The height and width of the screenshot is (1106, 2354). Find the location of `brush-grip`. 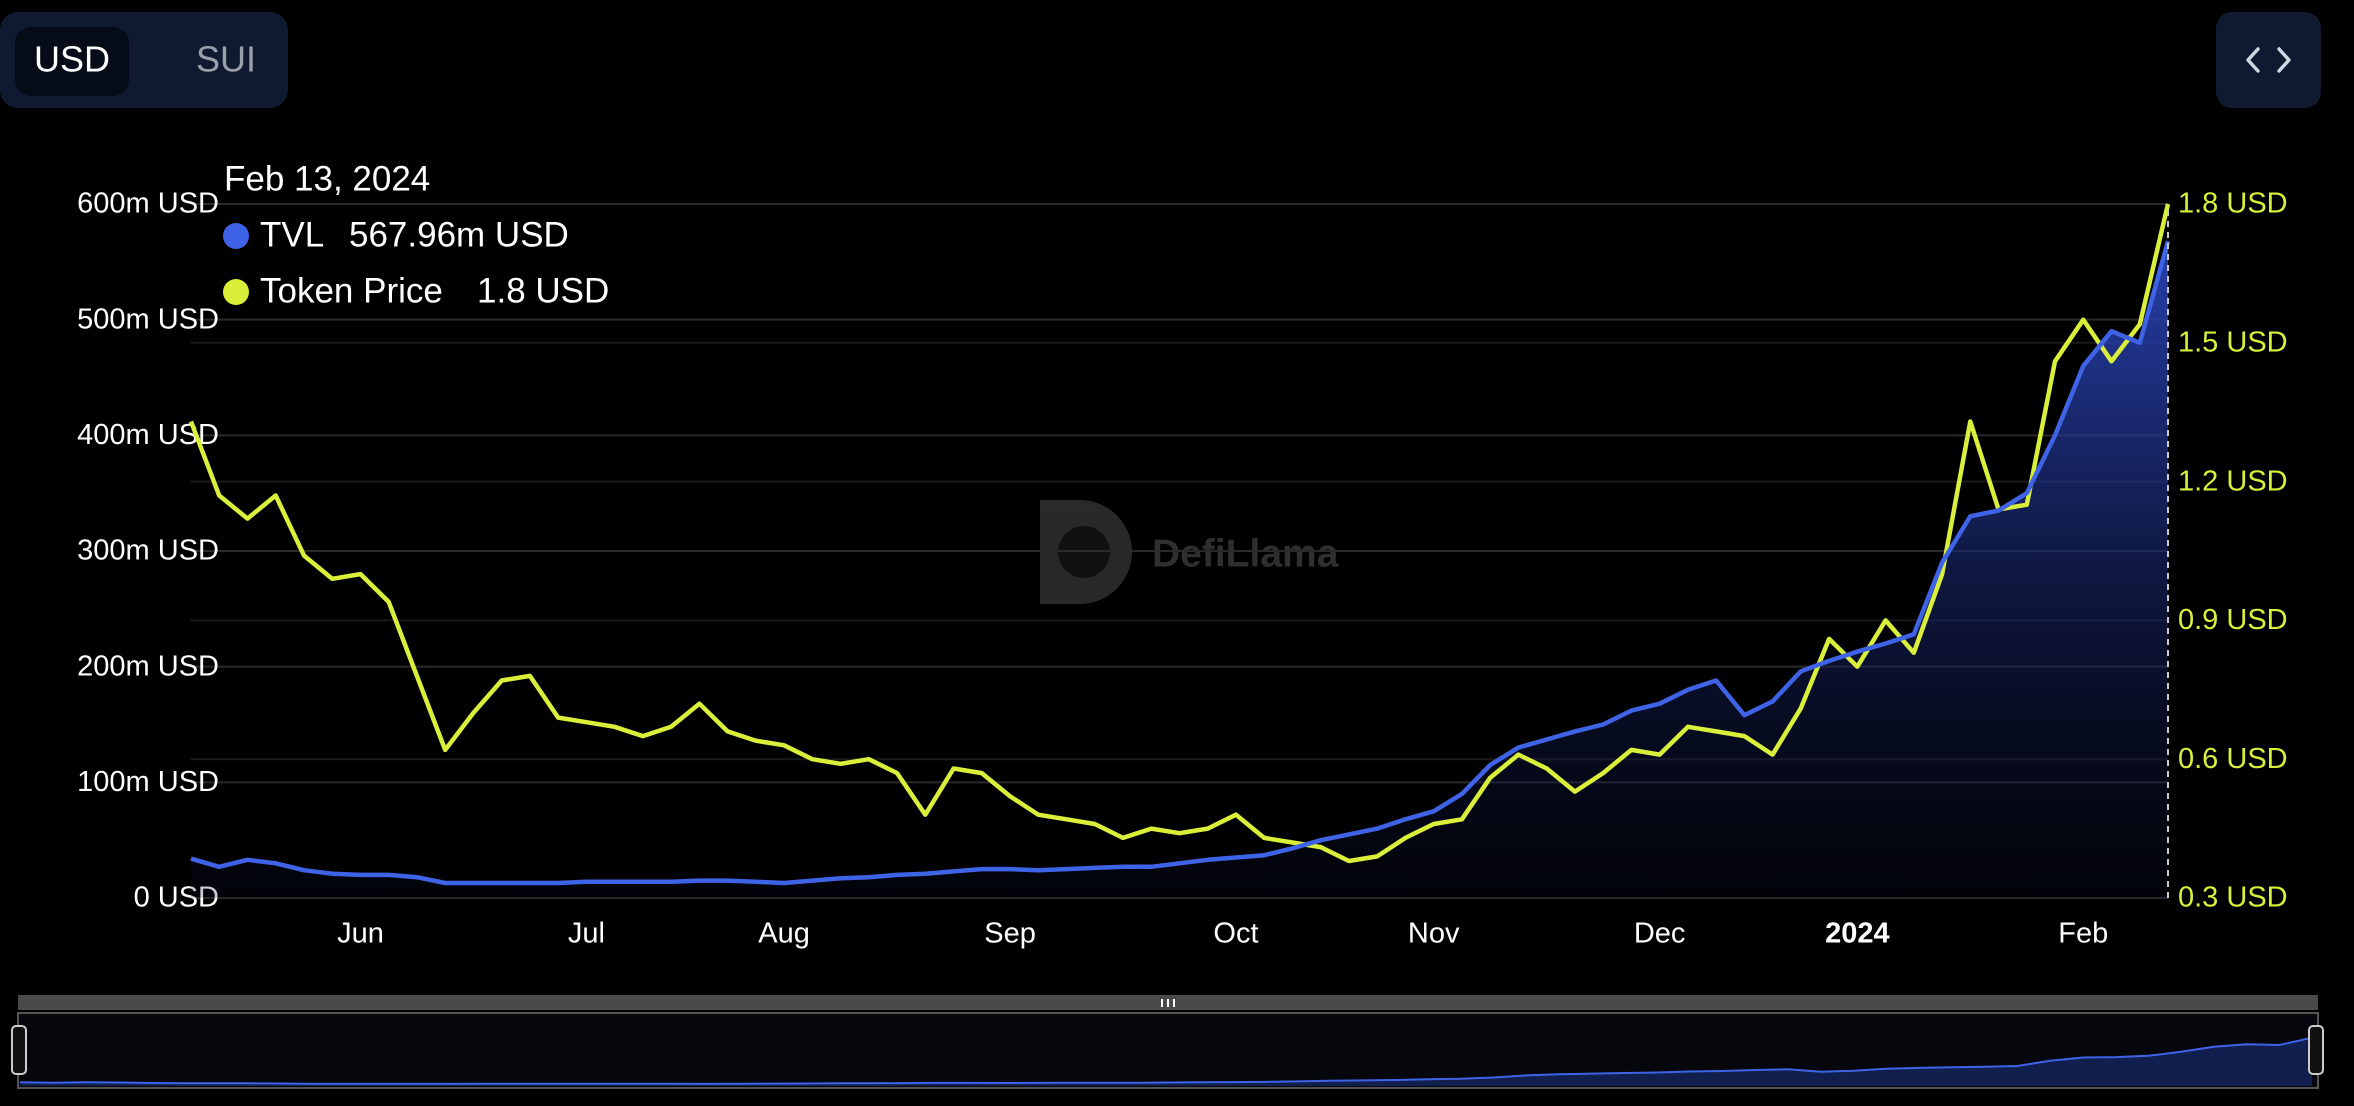

brush-grip is located at coordinates (1168, 1003).